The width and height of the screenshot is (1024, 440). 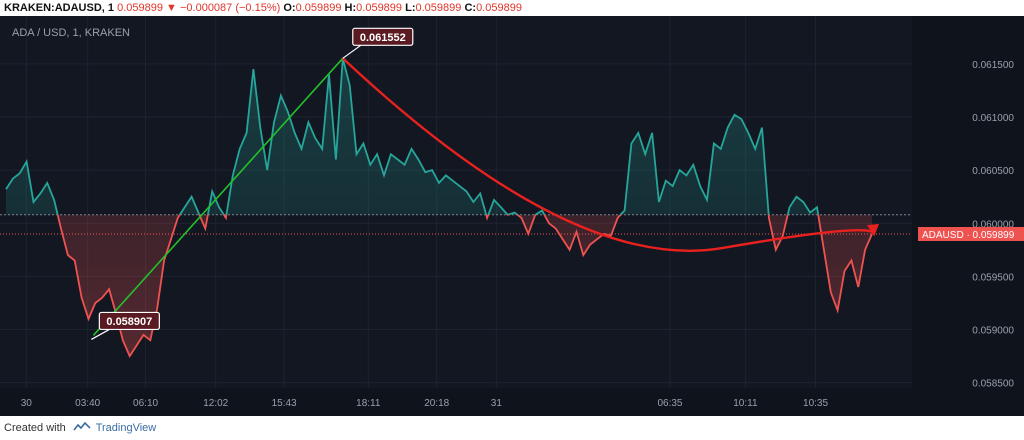 What do you see at coordinates (993, 384) in the screenshot?
I see `price-tick-label: 0.058500` at bounding box center [993, 384].